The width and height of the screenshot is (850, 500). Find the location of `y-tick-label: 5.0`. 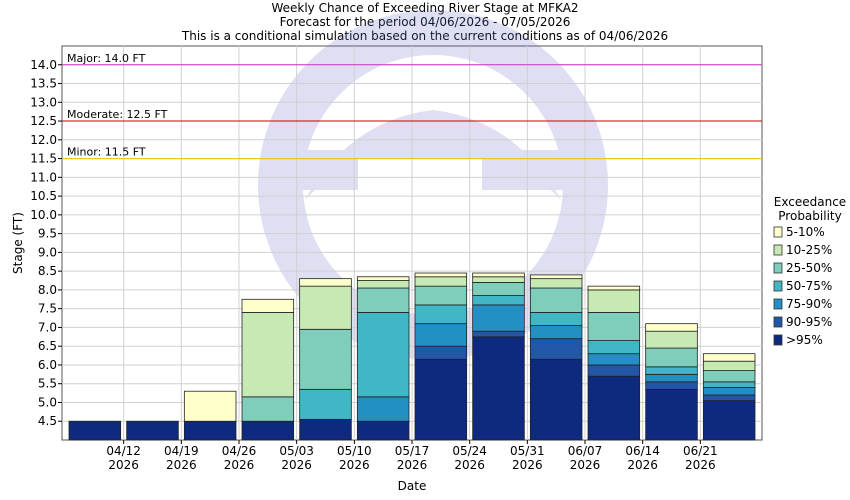

y-tick-label: 5.0 is located at coordinates (47, 402).